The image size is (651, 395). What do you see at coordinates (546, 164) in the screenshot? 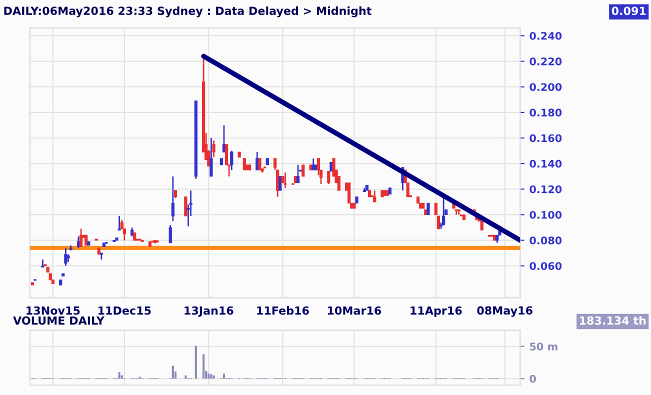
I see `y-tick-label: 0.140` at bounding box center [546, 164].